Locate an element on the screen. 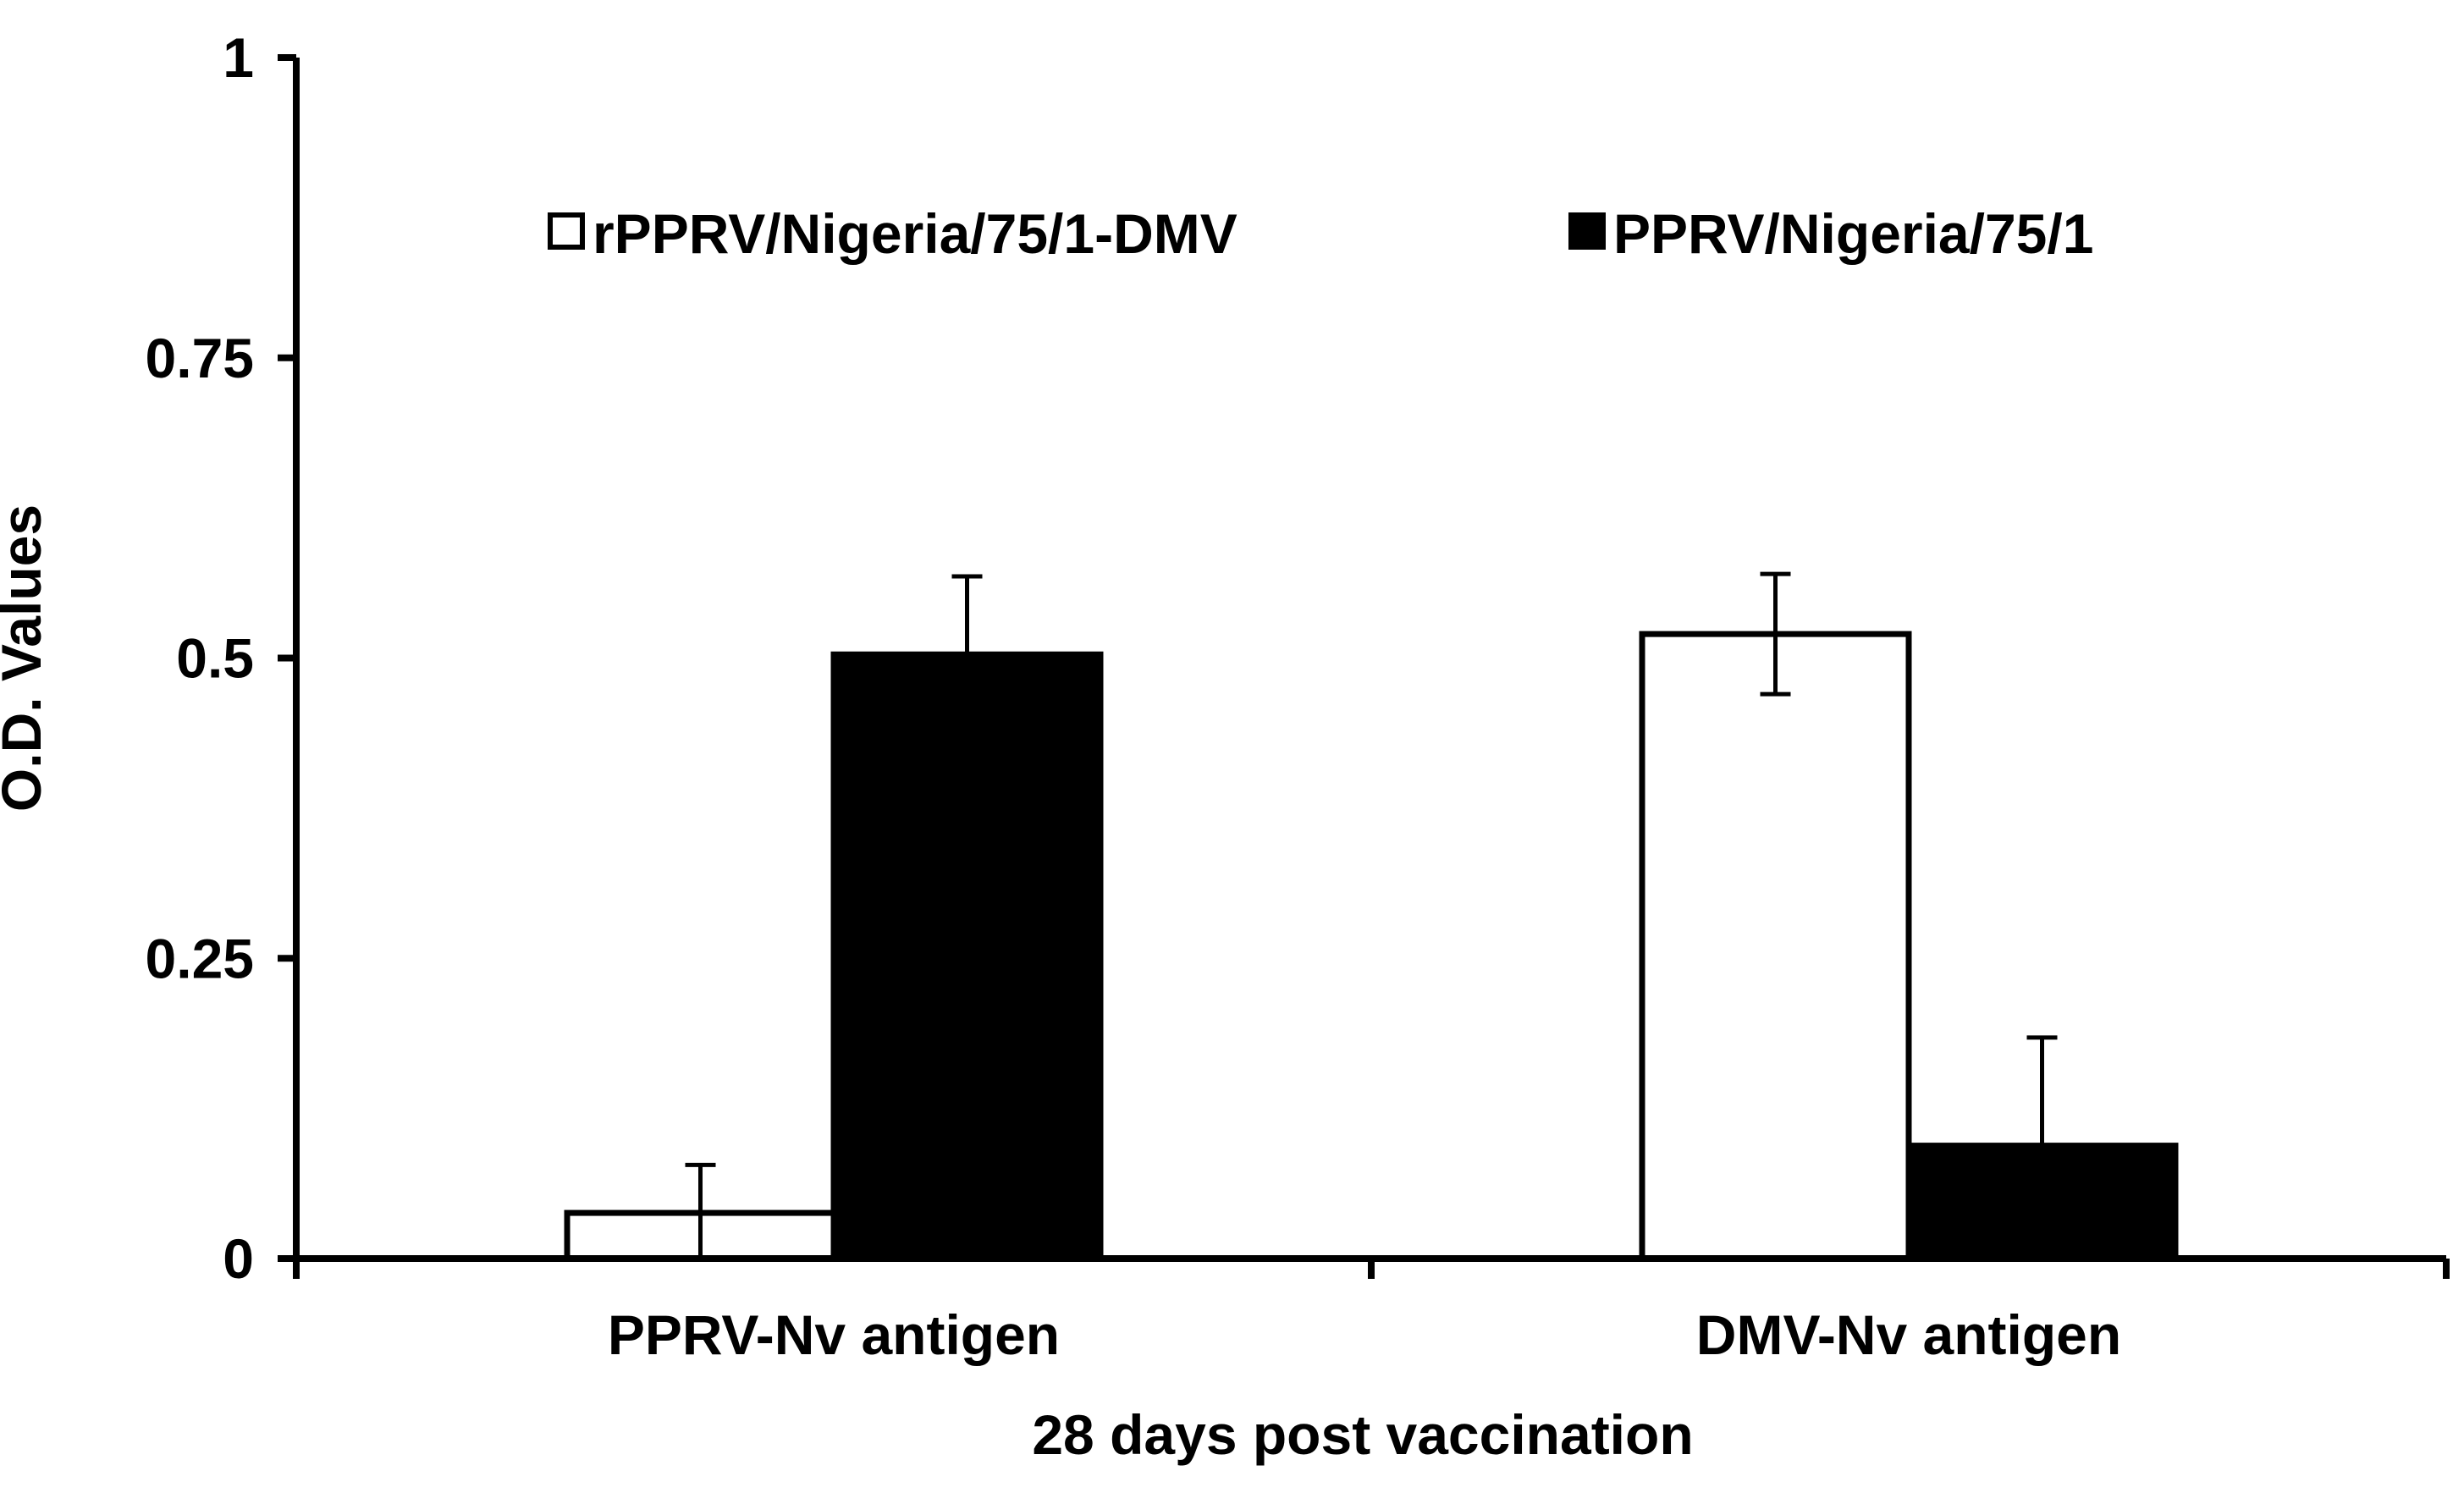 The height and width of the screenshot is (1504, 2464). y-tick-label: 0.25 is located at coordinates (200, 958).